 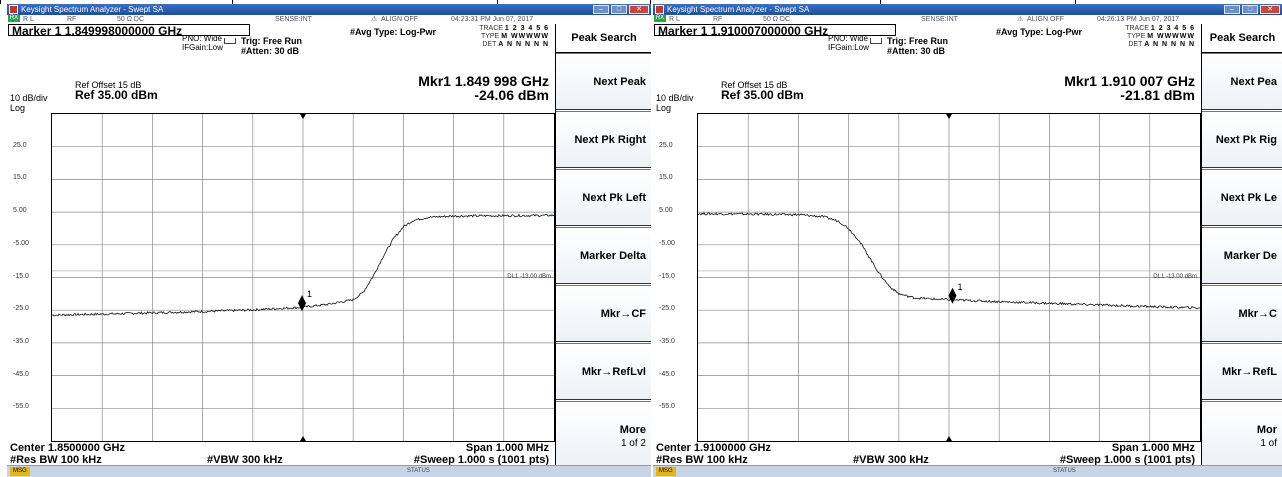 What do you see at coordinates (21, 243) in the screenshot?
I see `y-tick-label: -5.00` at bounding box center [21, 243].